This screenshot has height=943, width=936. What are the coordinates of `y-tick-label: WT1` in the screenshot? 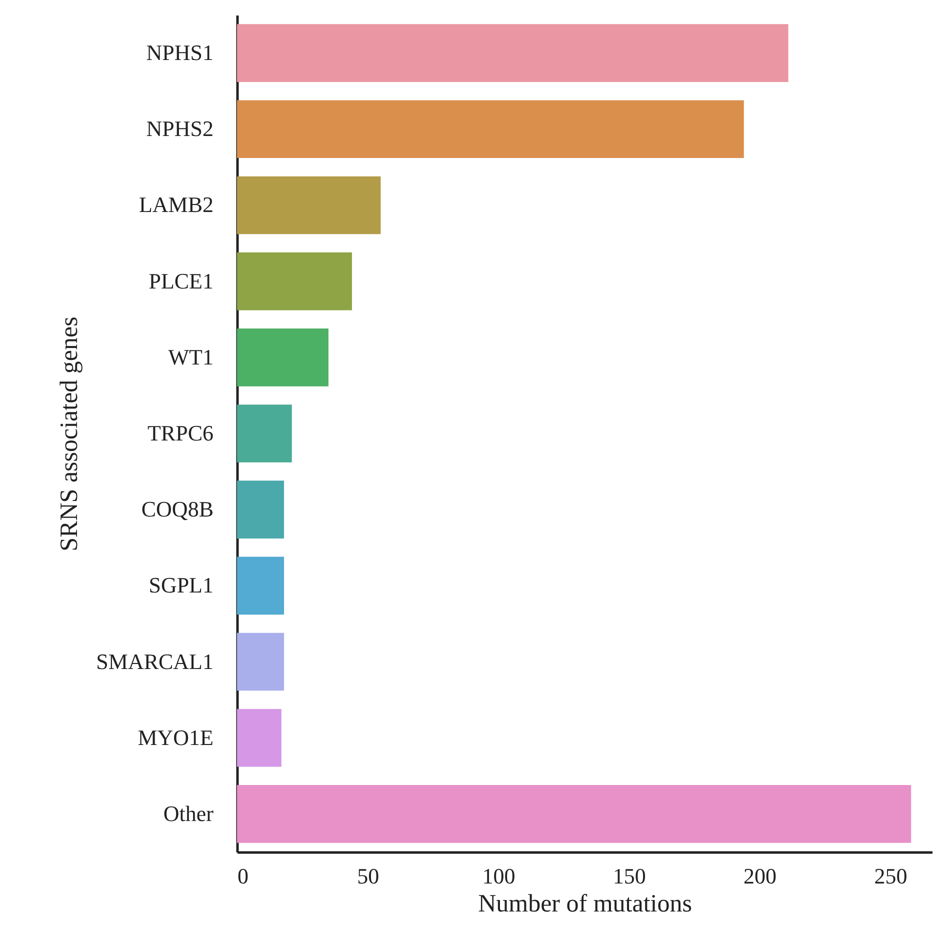 It's located at (191, 357).